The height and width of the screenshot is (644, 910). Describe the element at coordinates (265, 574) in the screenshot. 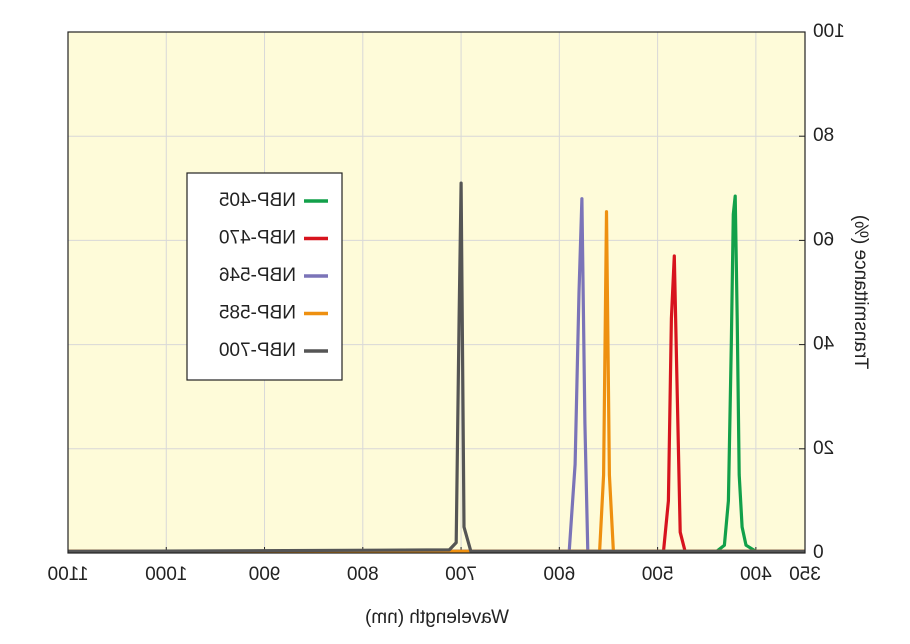

I see `x-tick-label: 900` at that location.